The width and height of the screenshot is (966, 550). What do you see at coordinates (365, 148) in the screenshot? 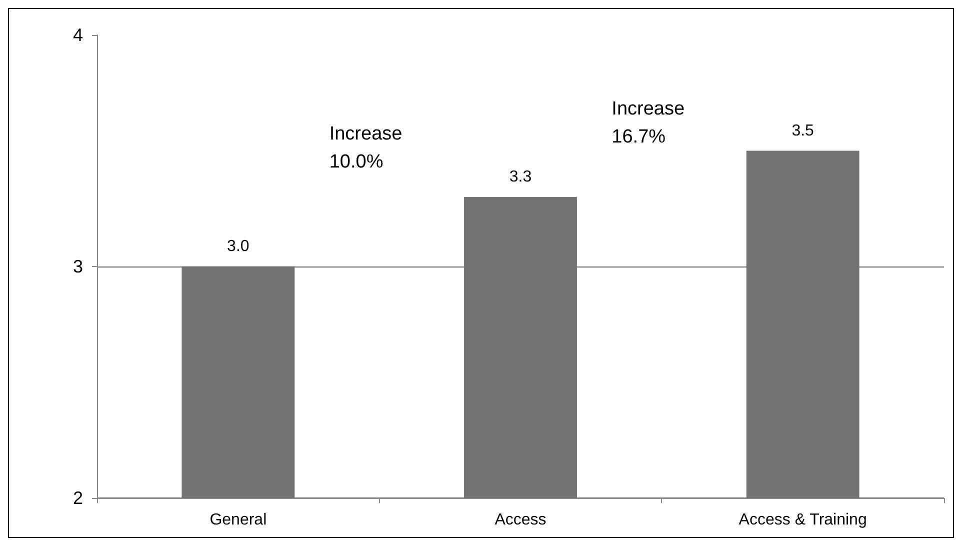
I see `annotation: Increase 10.0%` at bounding box center [365, 148].